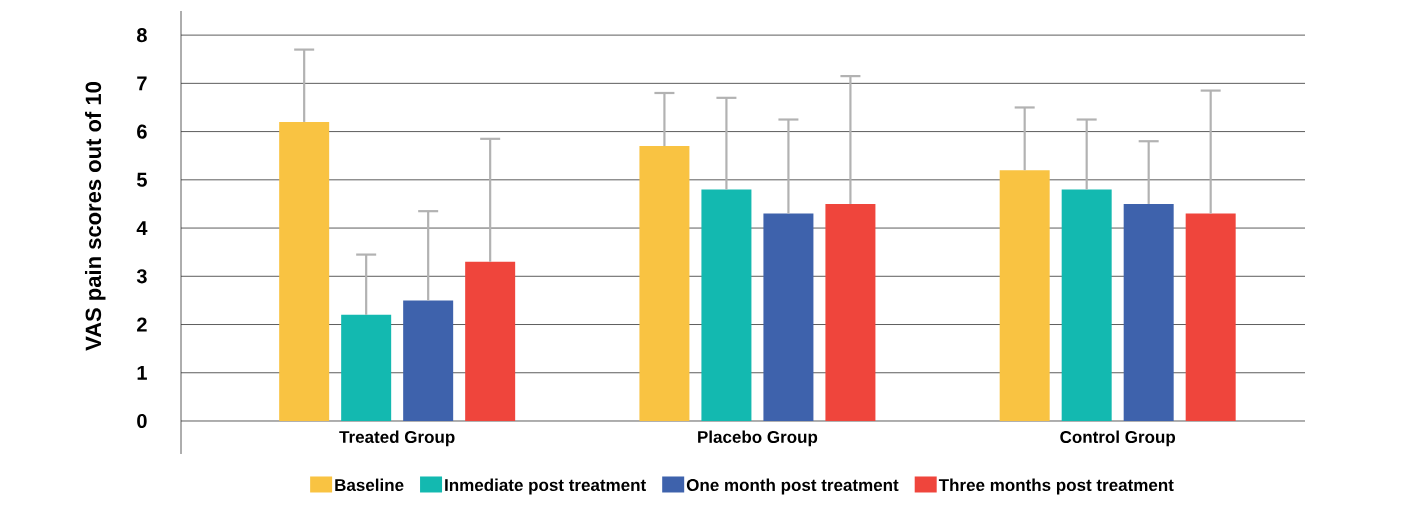  What do you see at coordinates (141, 35) in the screenshot?
I see `y-tick-label: 8` at bounding box center [141, 35].